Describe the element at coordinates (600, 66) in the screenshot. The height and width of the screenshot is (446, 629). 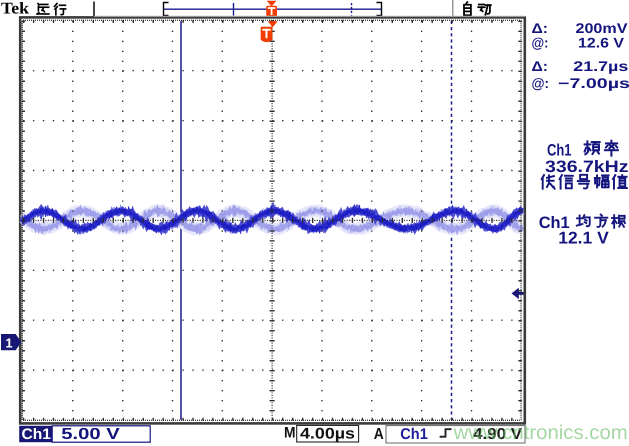
I see `svg-text: 21.7µs` at that location.